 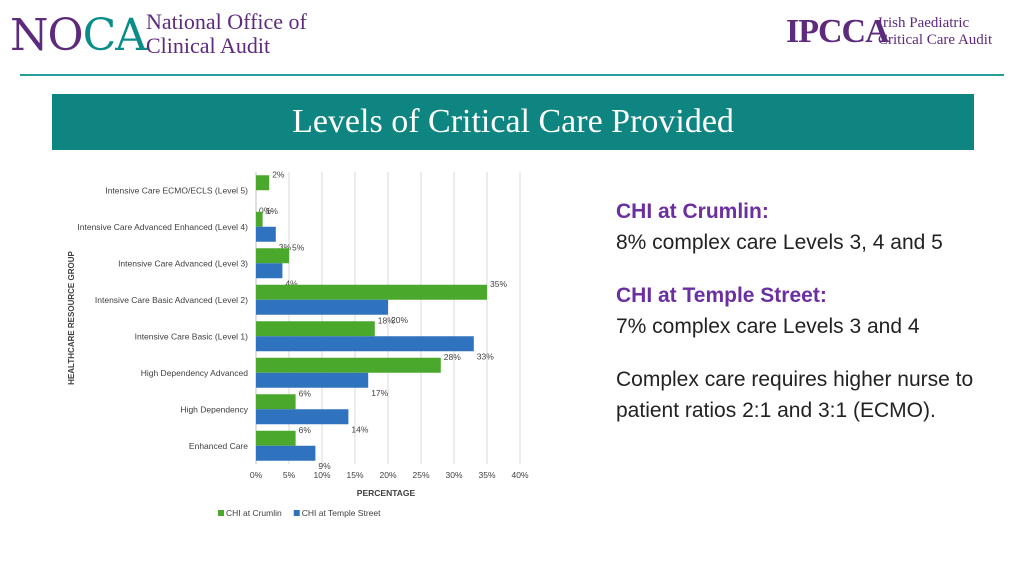 What do you see at coordinates (296, 513) in the screenshot?
I see `legend-swatch-temple-street` at bounding box center [296, 513].